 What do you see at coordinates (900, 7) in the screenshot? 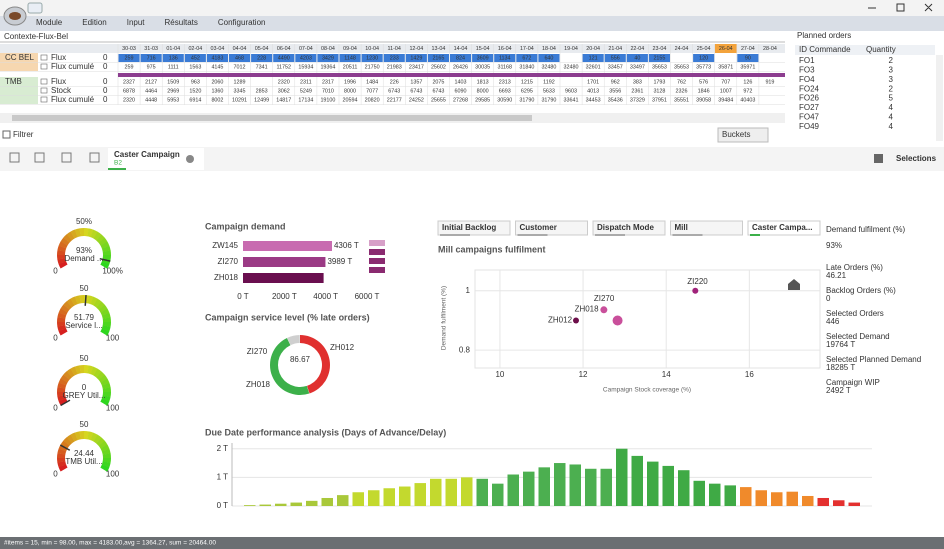
I see `window-controls` at bounding box center [900, 7].